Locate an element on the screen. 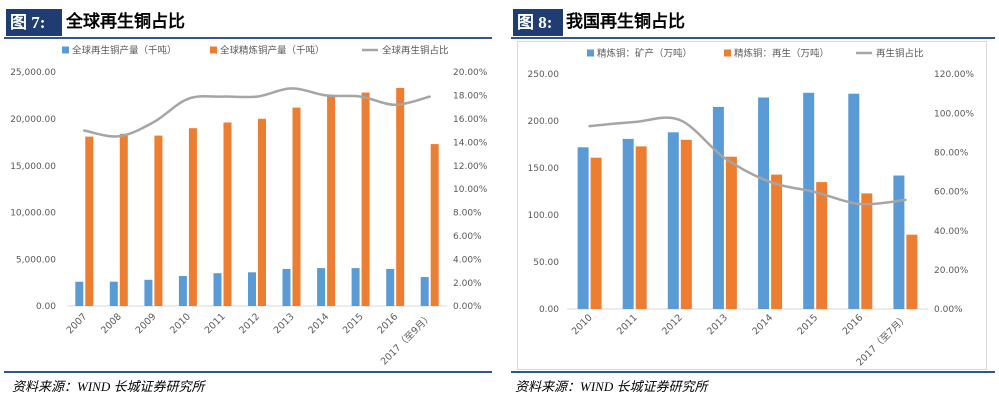 The image size is (999, 402). y-axis-tick-label: 50.00 is located at coordinates (546, 263).